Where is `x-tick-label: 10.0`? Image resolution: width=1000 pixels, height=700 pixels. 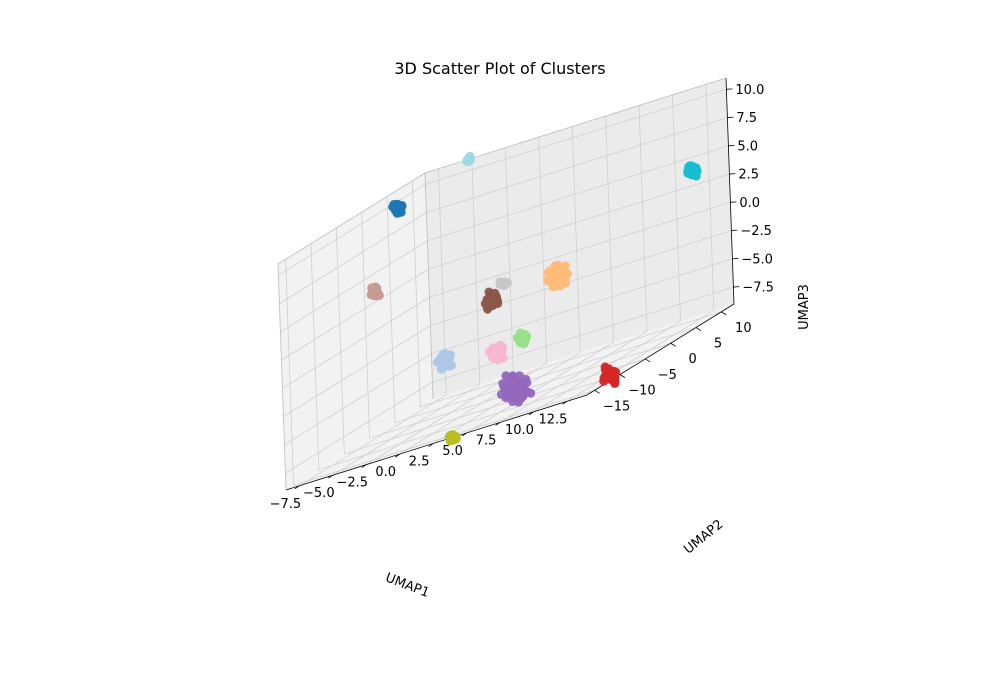
x-tick-label: 10.0 is located at coordinates (519, 430).